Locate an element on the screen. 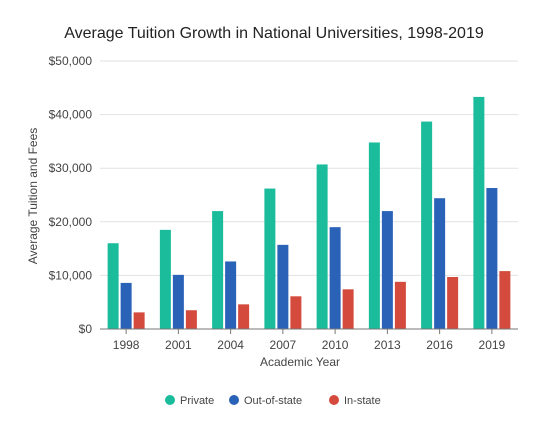 Image resolution: width=554 pixels, height=421 pixels. bar-private-2004 is located at coordinates (218, 270).